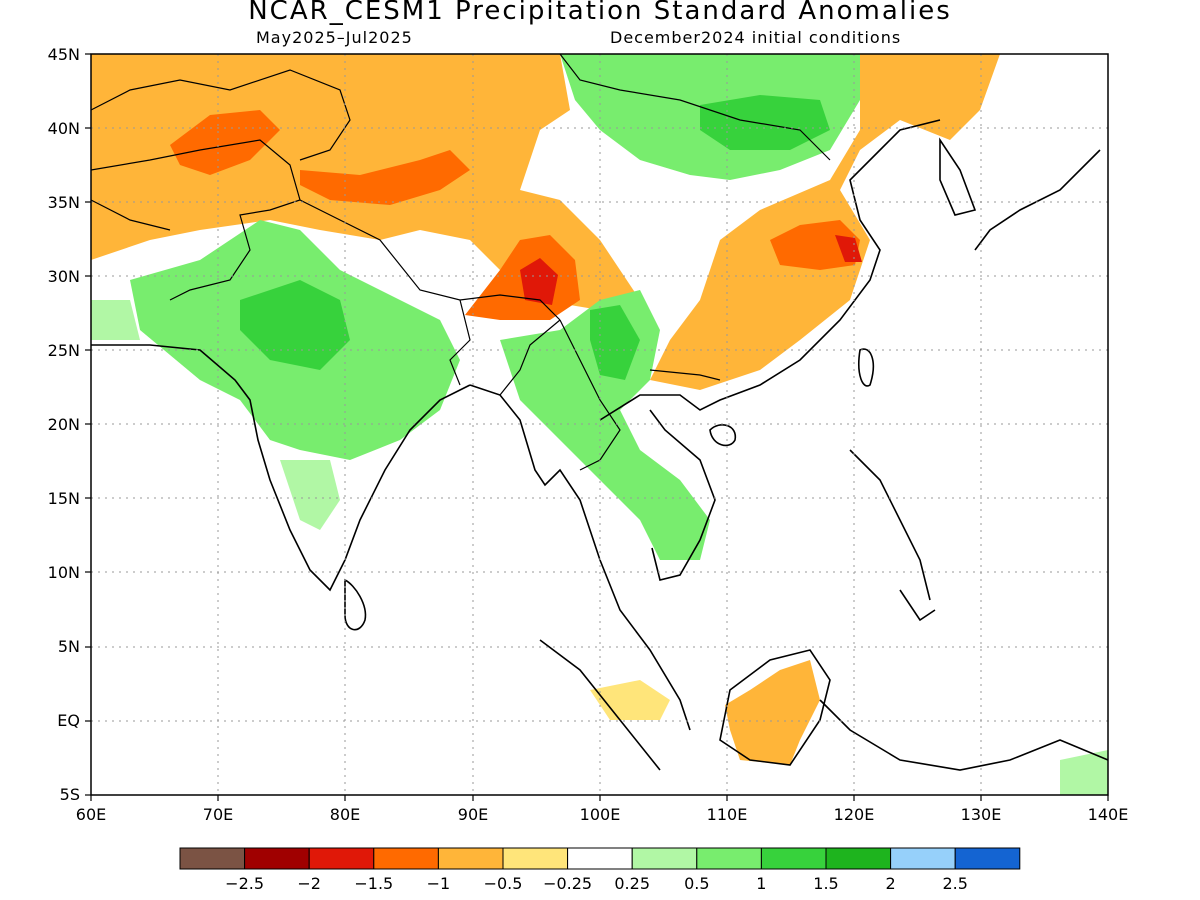  Describe the element at coordinates (761, 883) in the screenshot. I see `colorbar-label: 1` at that location.